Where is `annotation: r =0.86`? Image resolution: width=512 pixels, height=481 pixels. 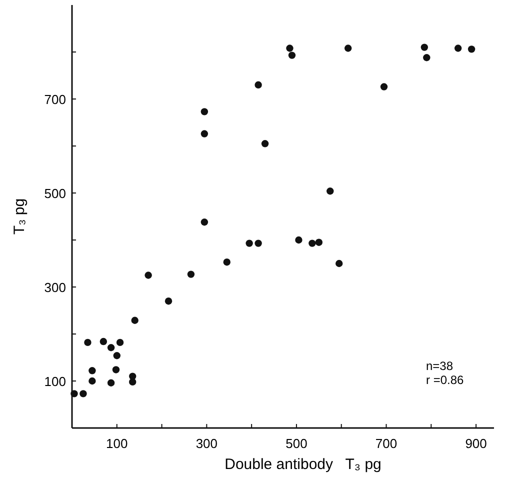
annotation: r =0.86 is located at coordinates (445, 380).